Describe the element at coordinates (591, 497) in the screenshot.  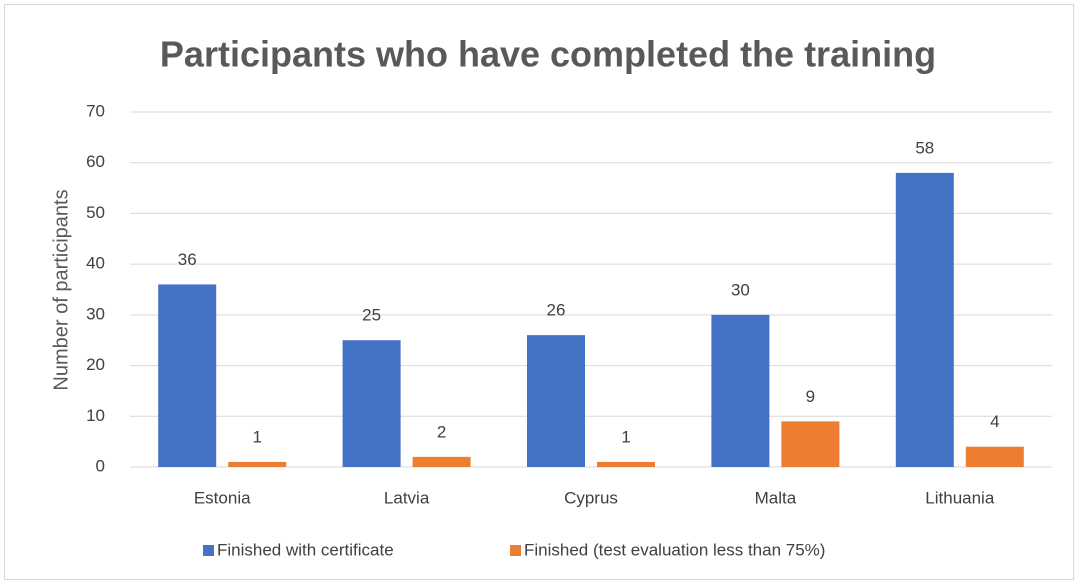
I see `x-tick-label: Cyprus` at that location.